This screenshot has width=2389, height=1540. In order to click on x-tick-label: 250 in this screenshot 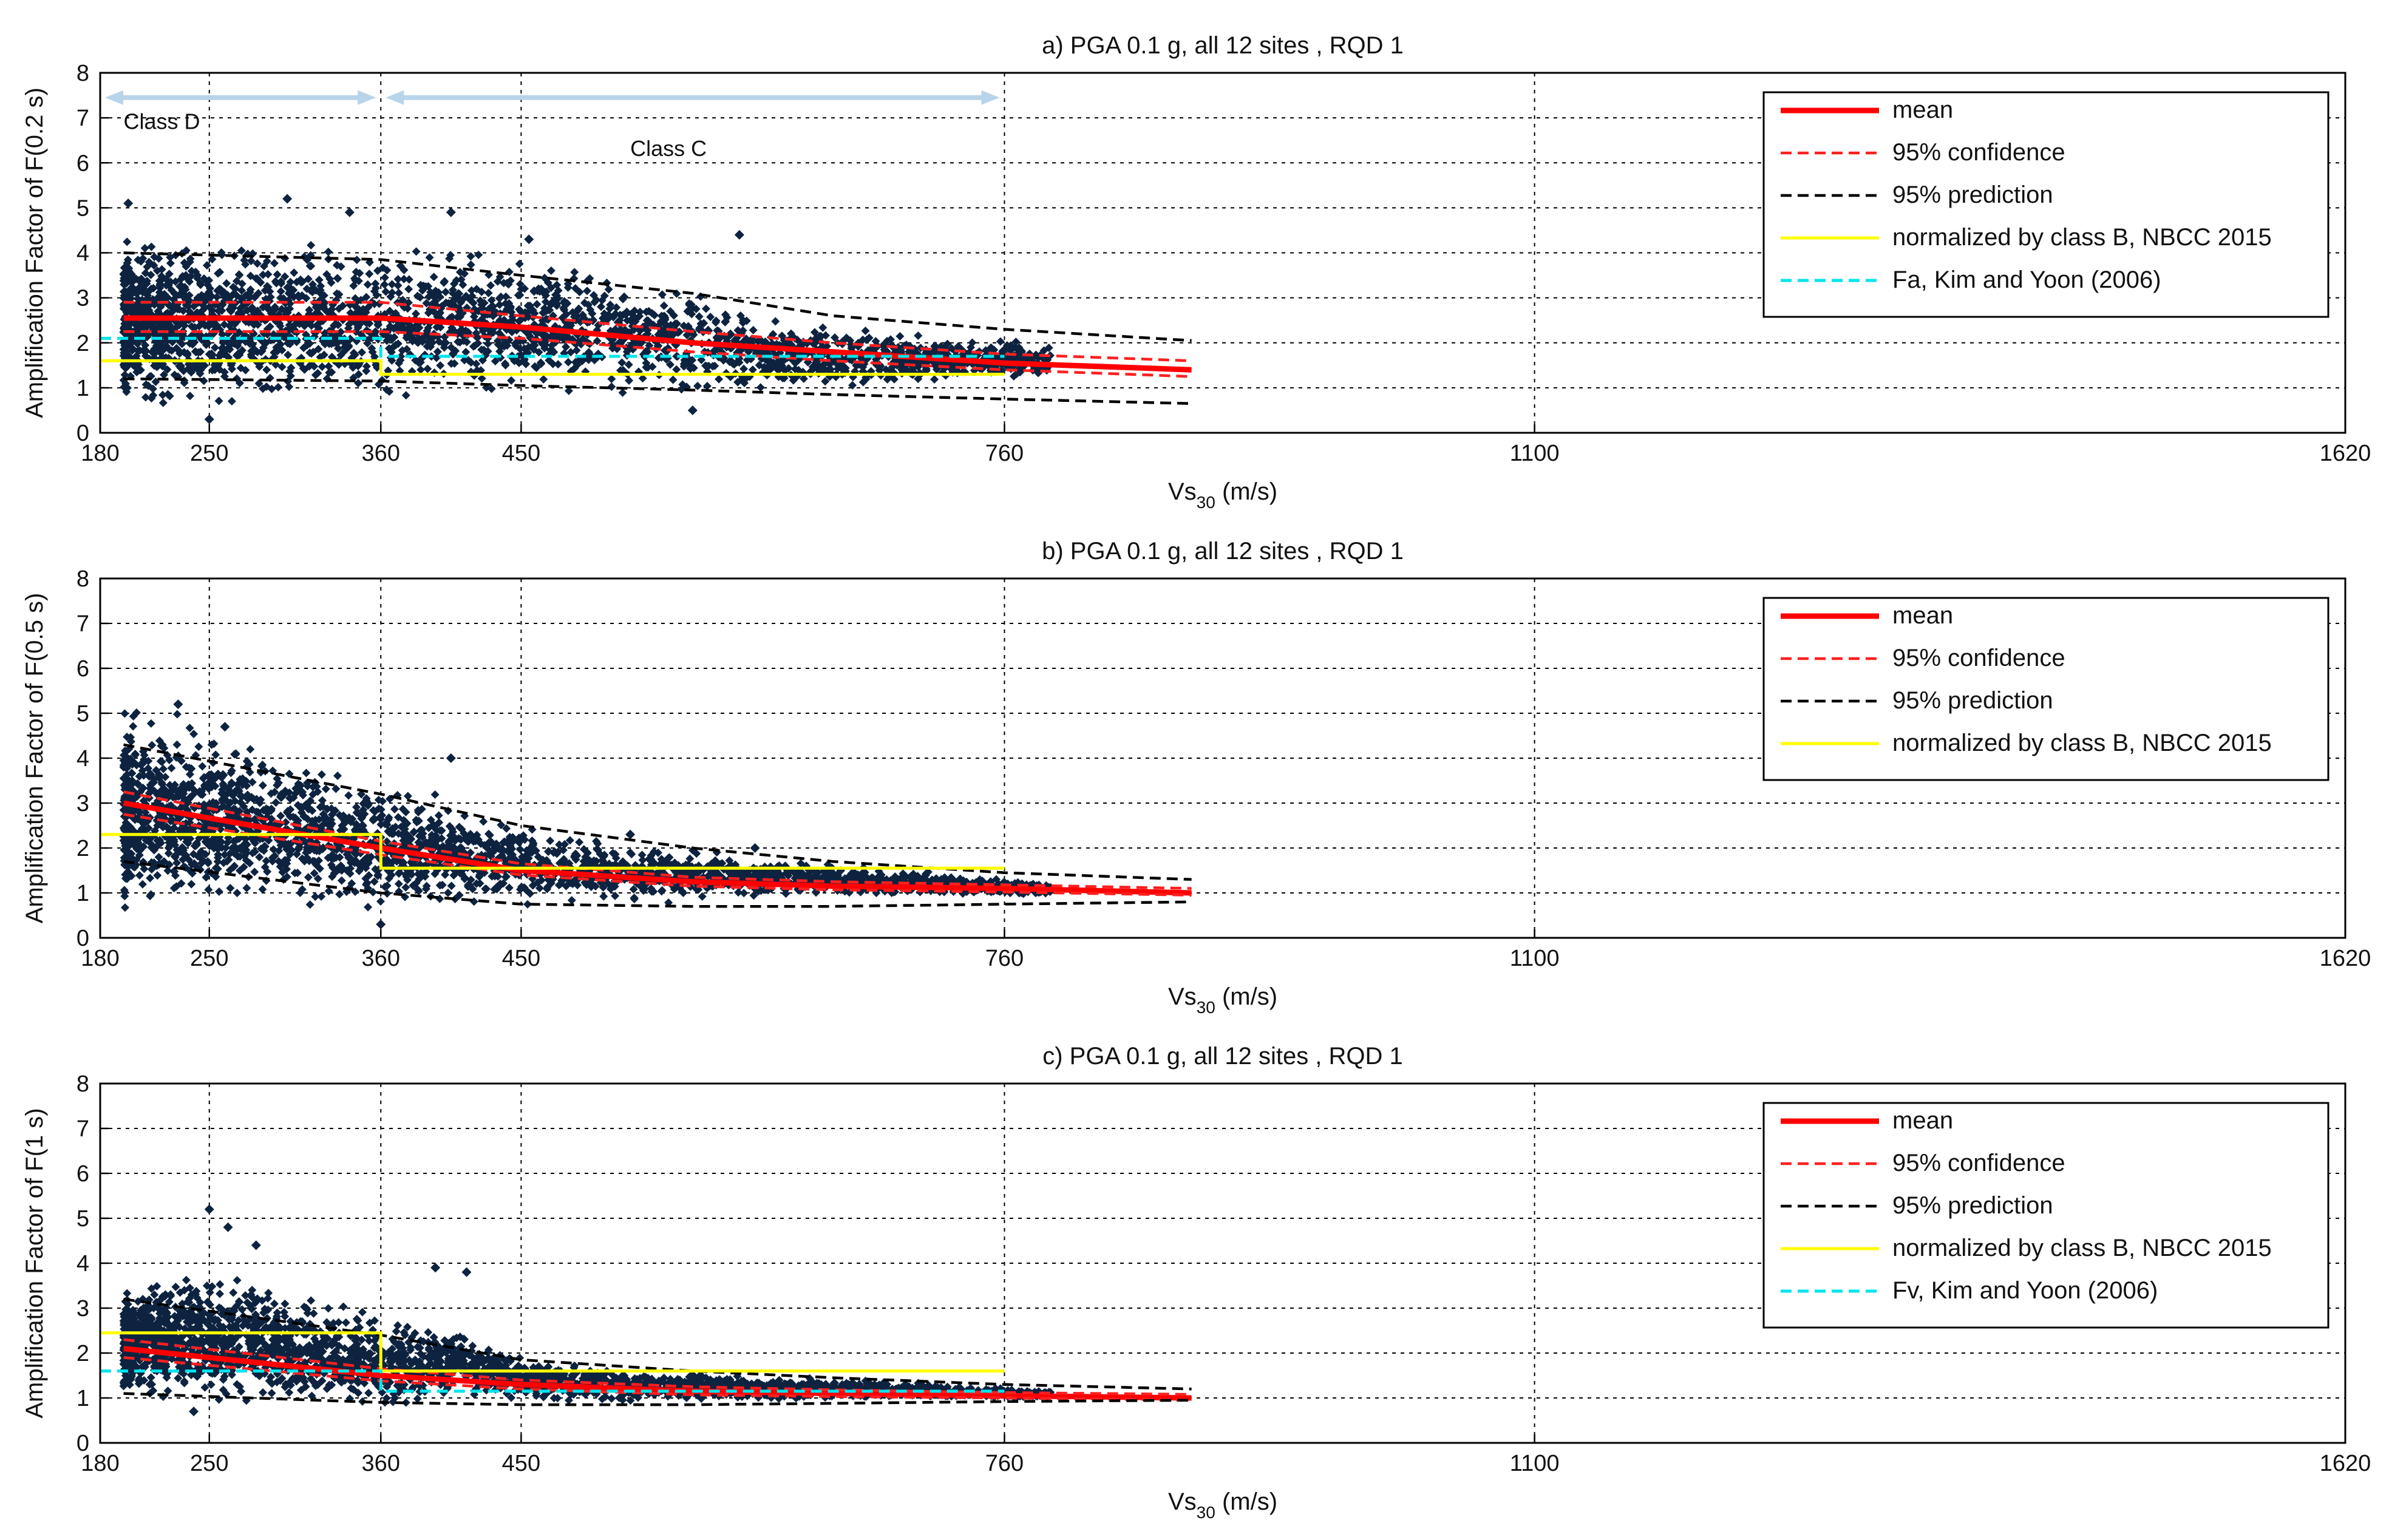, I will do `click(209, 453)`.